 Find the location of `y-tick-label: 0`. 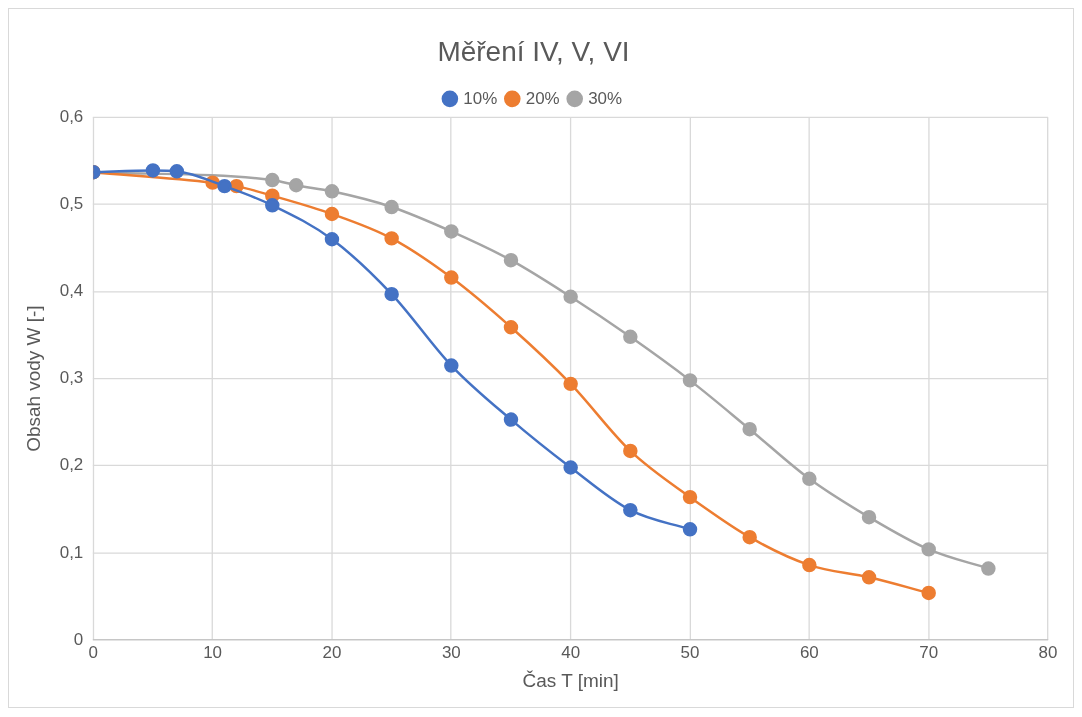

y-tick-label: 0 is located at coordinates (78, 639).